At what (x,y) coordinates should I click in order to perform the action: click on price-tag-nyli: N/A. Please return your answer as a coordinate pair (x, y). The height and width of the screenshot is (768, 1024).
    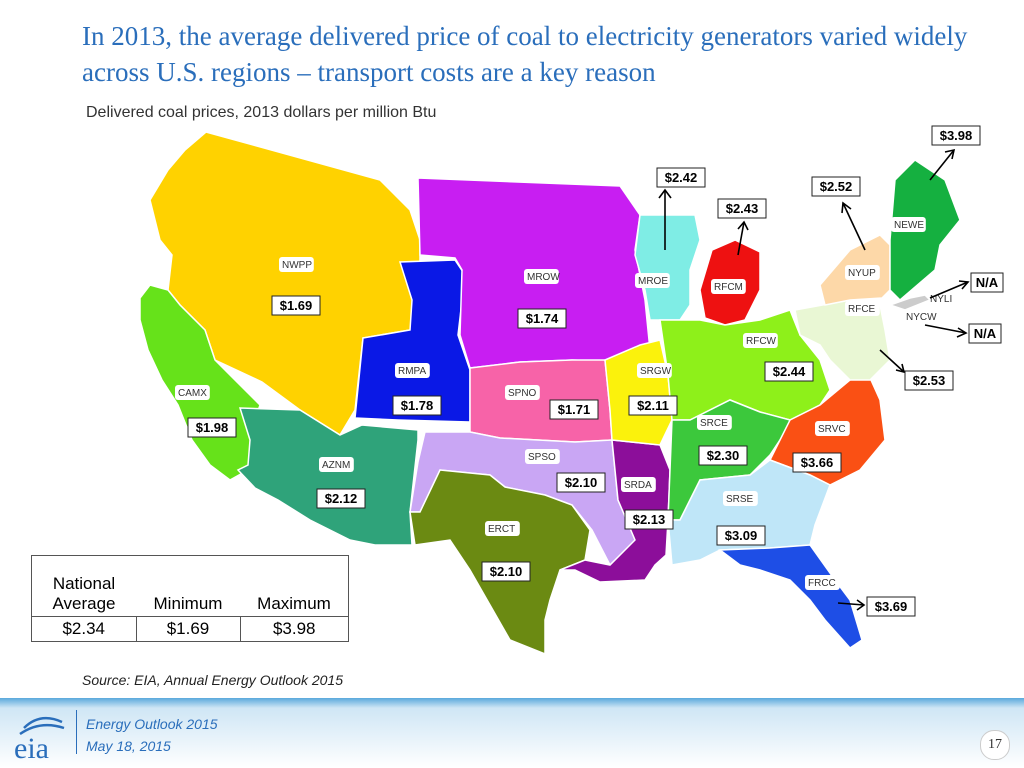
    Looking at the image, I should click on (987, 282).